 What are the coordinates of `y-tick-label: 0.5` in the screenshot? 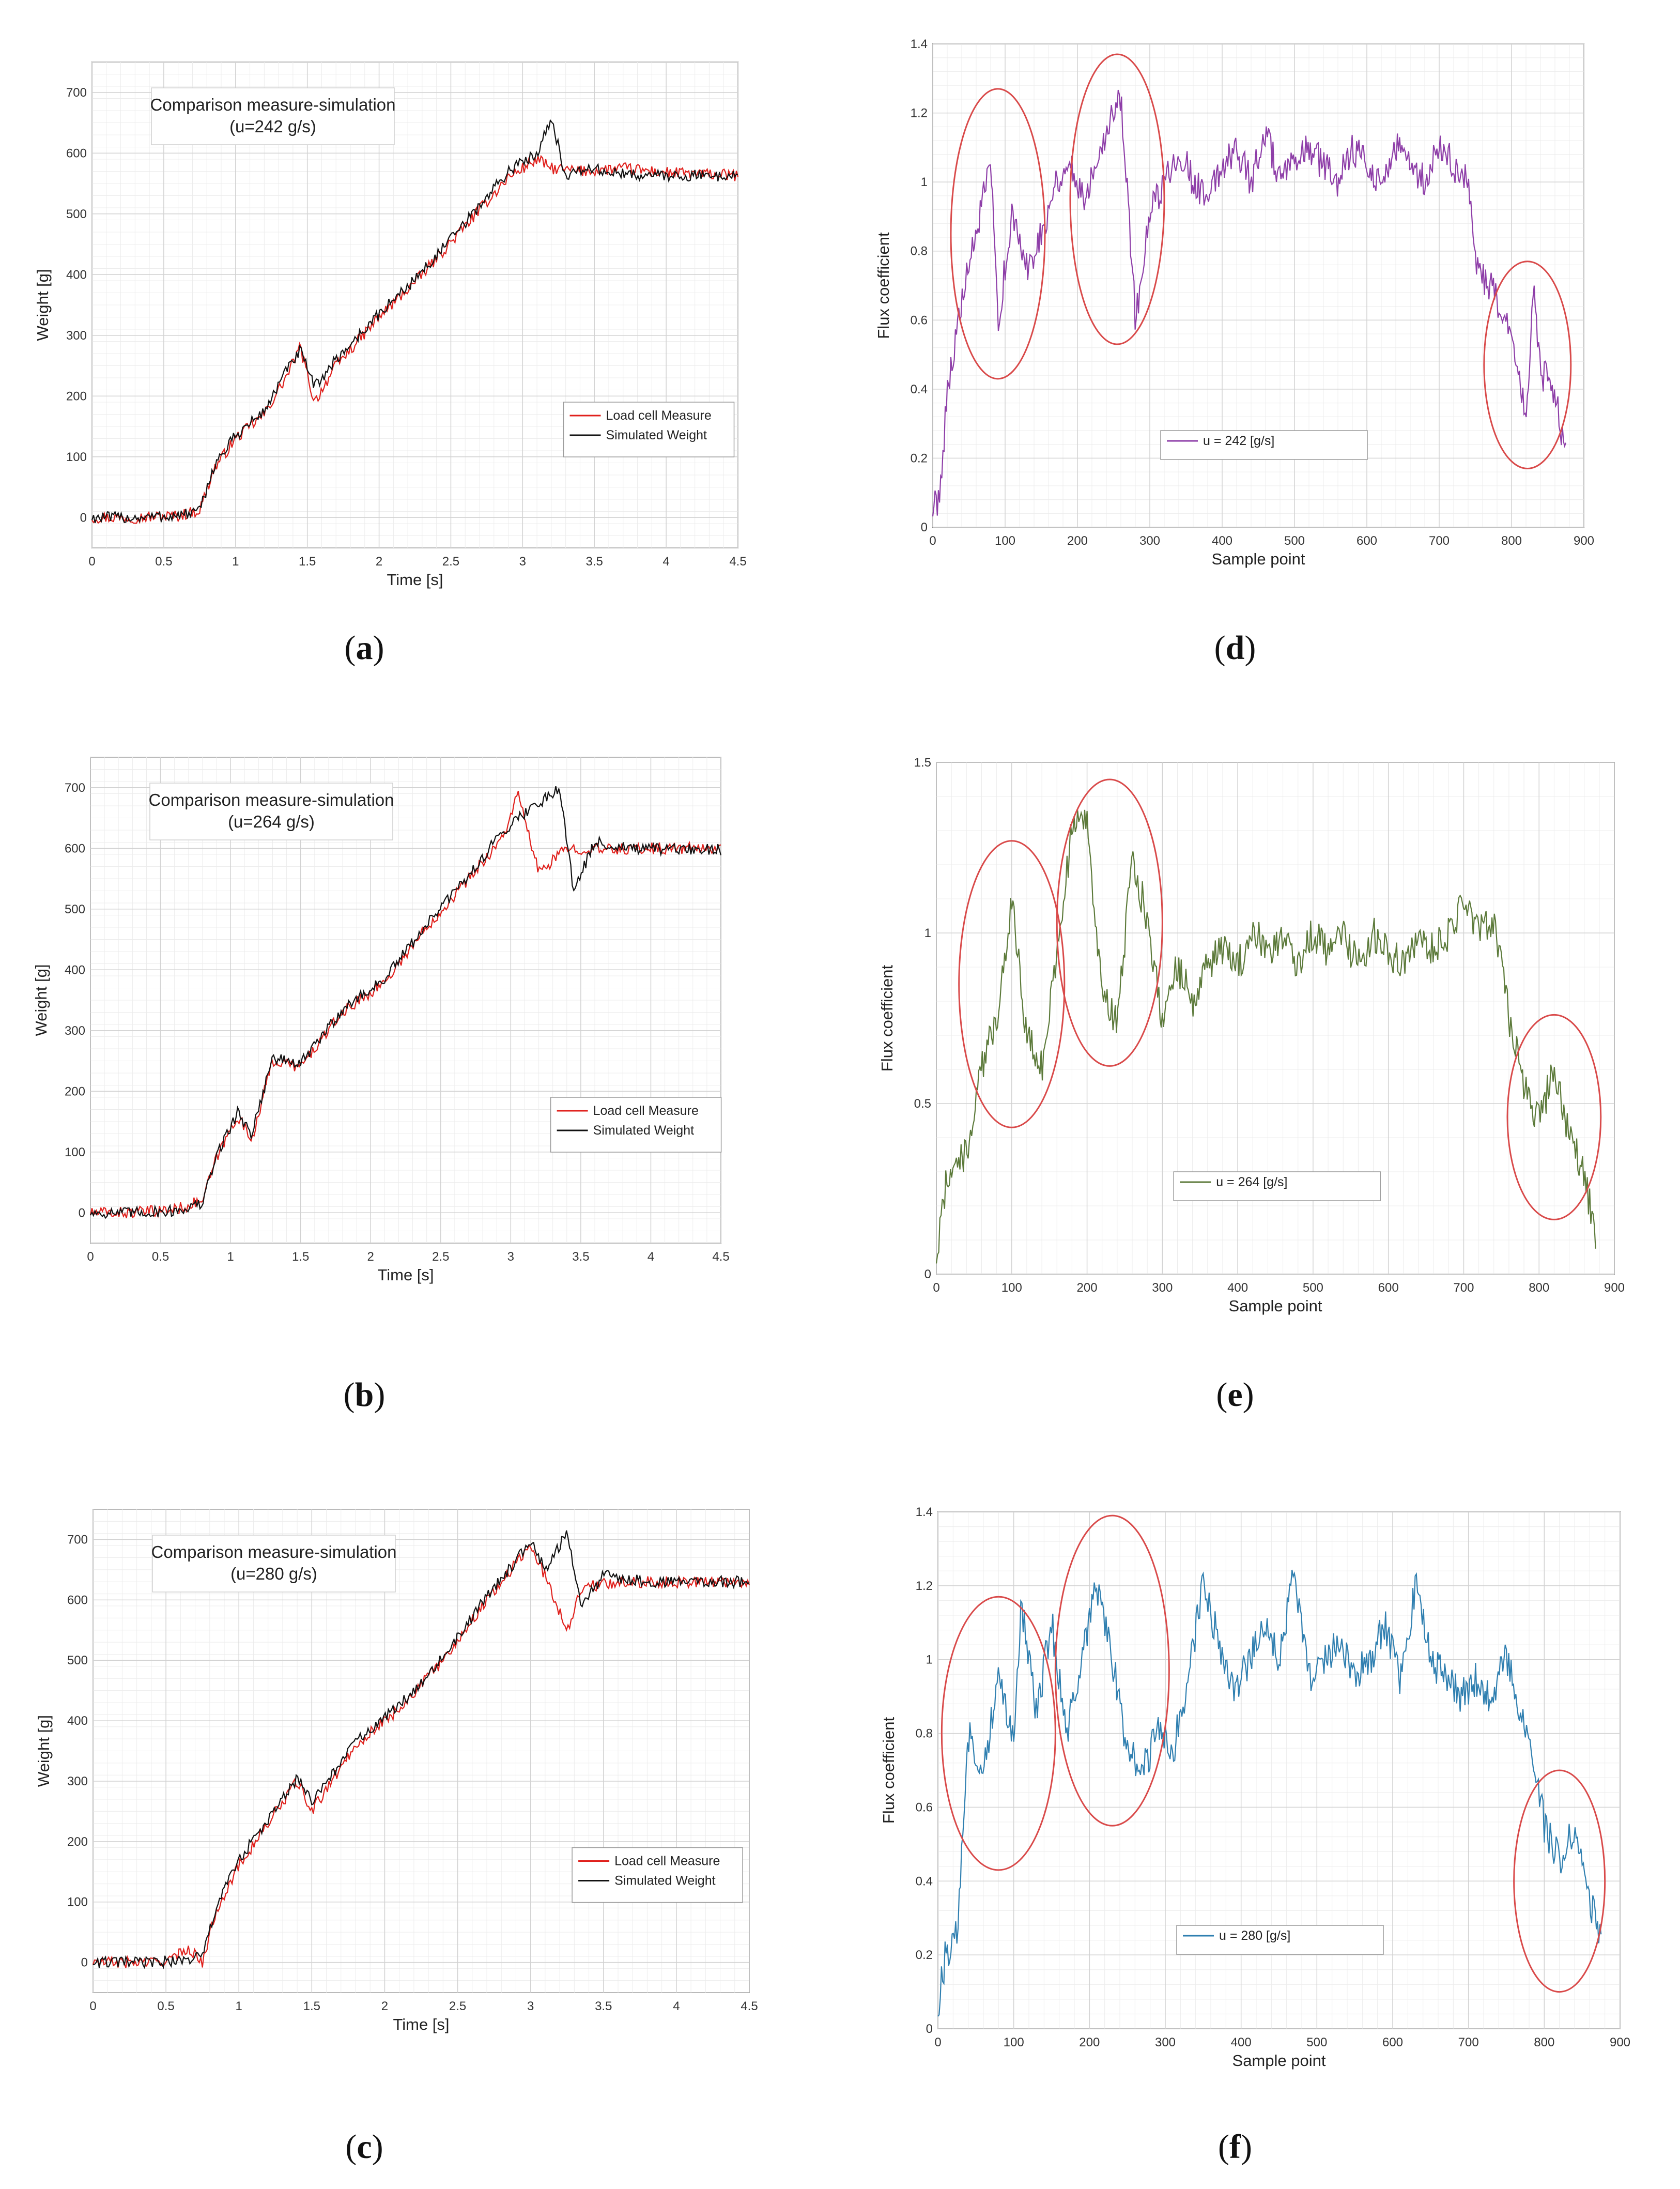 It's located at (922, 1104).